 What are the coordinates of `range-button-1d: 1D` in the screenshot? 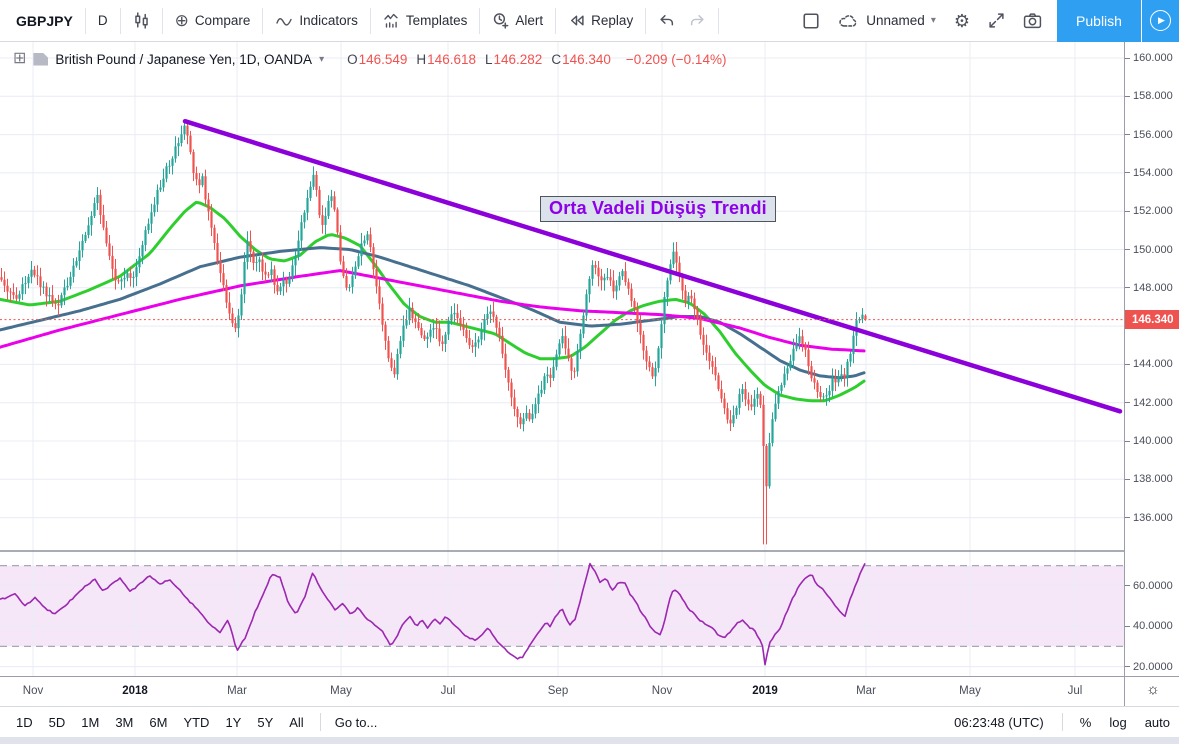 It's located at (24, 722).